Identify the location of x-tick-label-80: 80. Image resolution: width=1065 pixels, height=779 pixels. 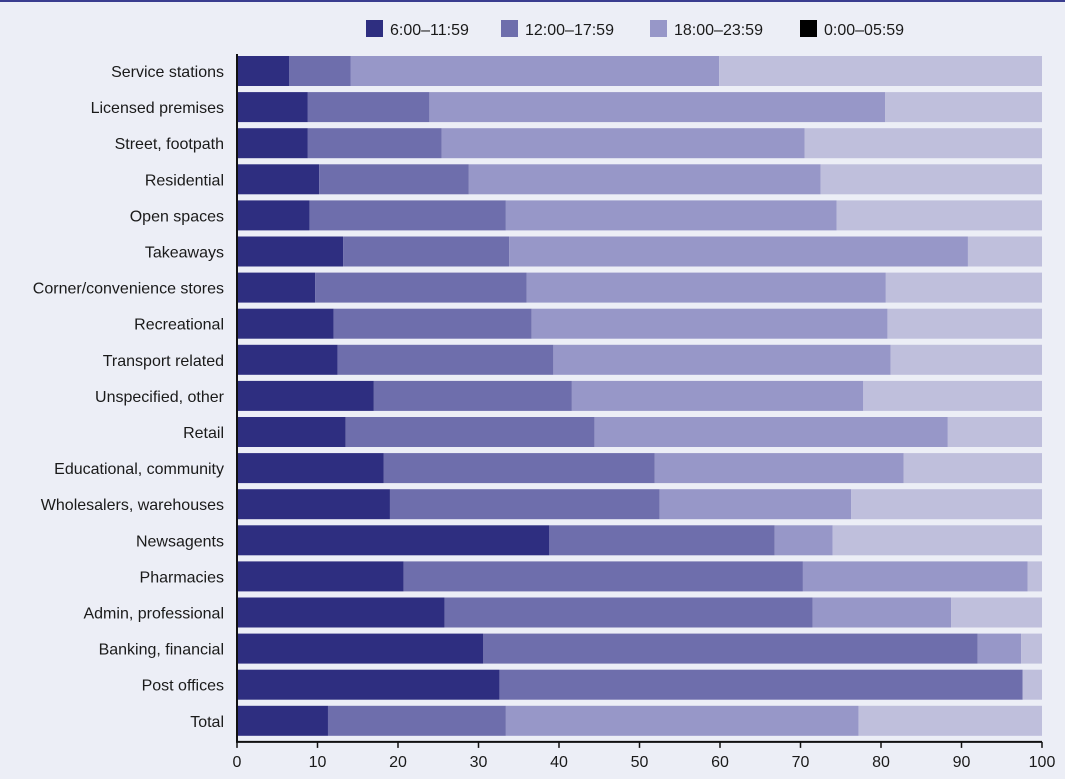
(881, 762).